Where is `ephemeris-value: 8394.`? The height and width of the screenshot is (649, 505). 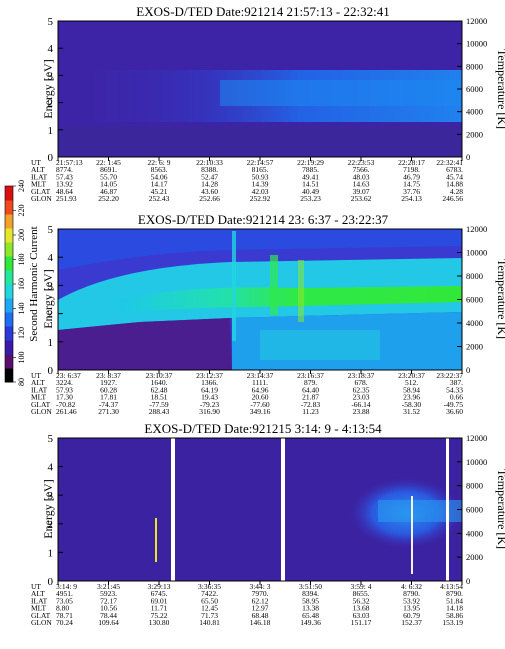 ephemeris-value: 8394. is located at coordinates (310, 593).